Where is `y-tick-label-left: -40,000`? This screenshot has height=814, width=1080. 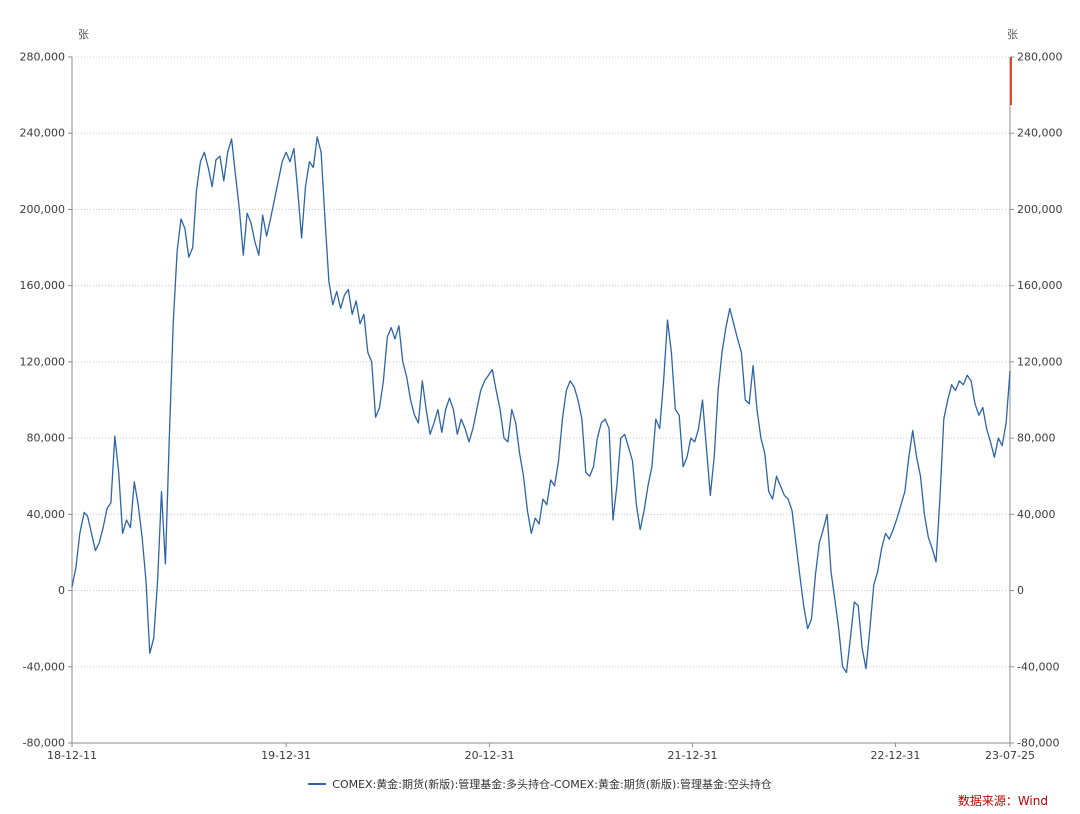 y-tick-label-left: -40,000 is located at coordinates (44, 666).